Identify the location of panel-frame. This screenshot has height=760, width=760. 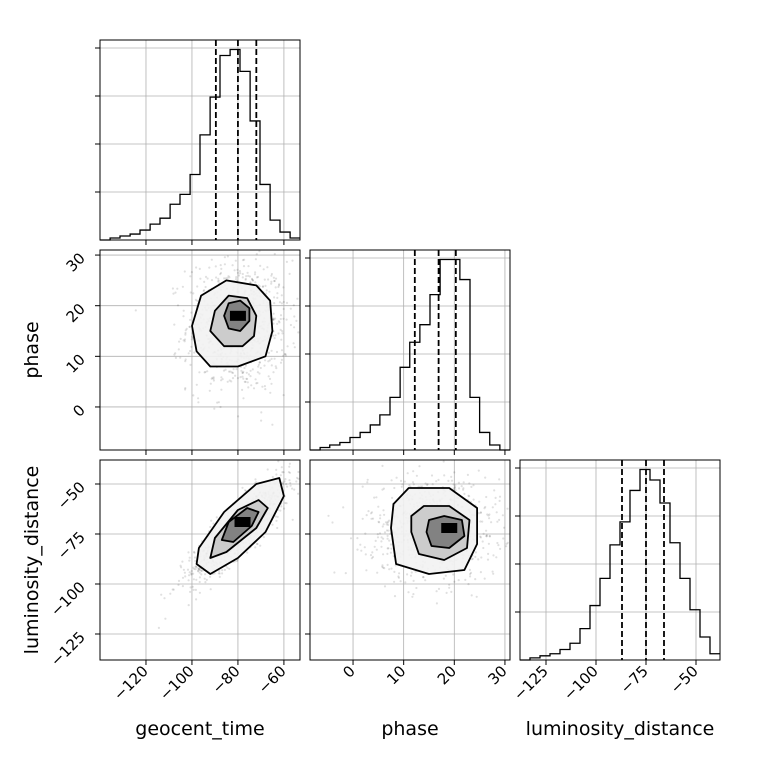
(410, 350).